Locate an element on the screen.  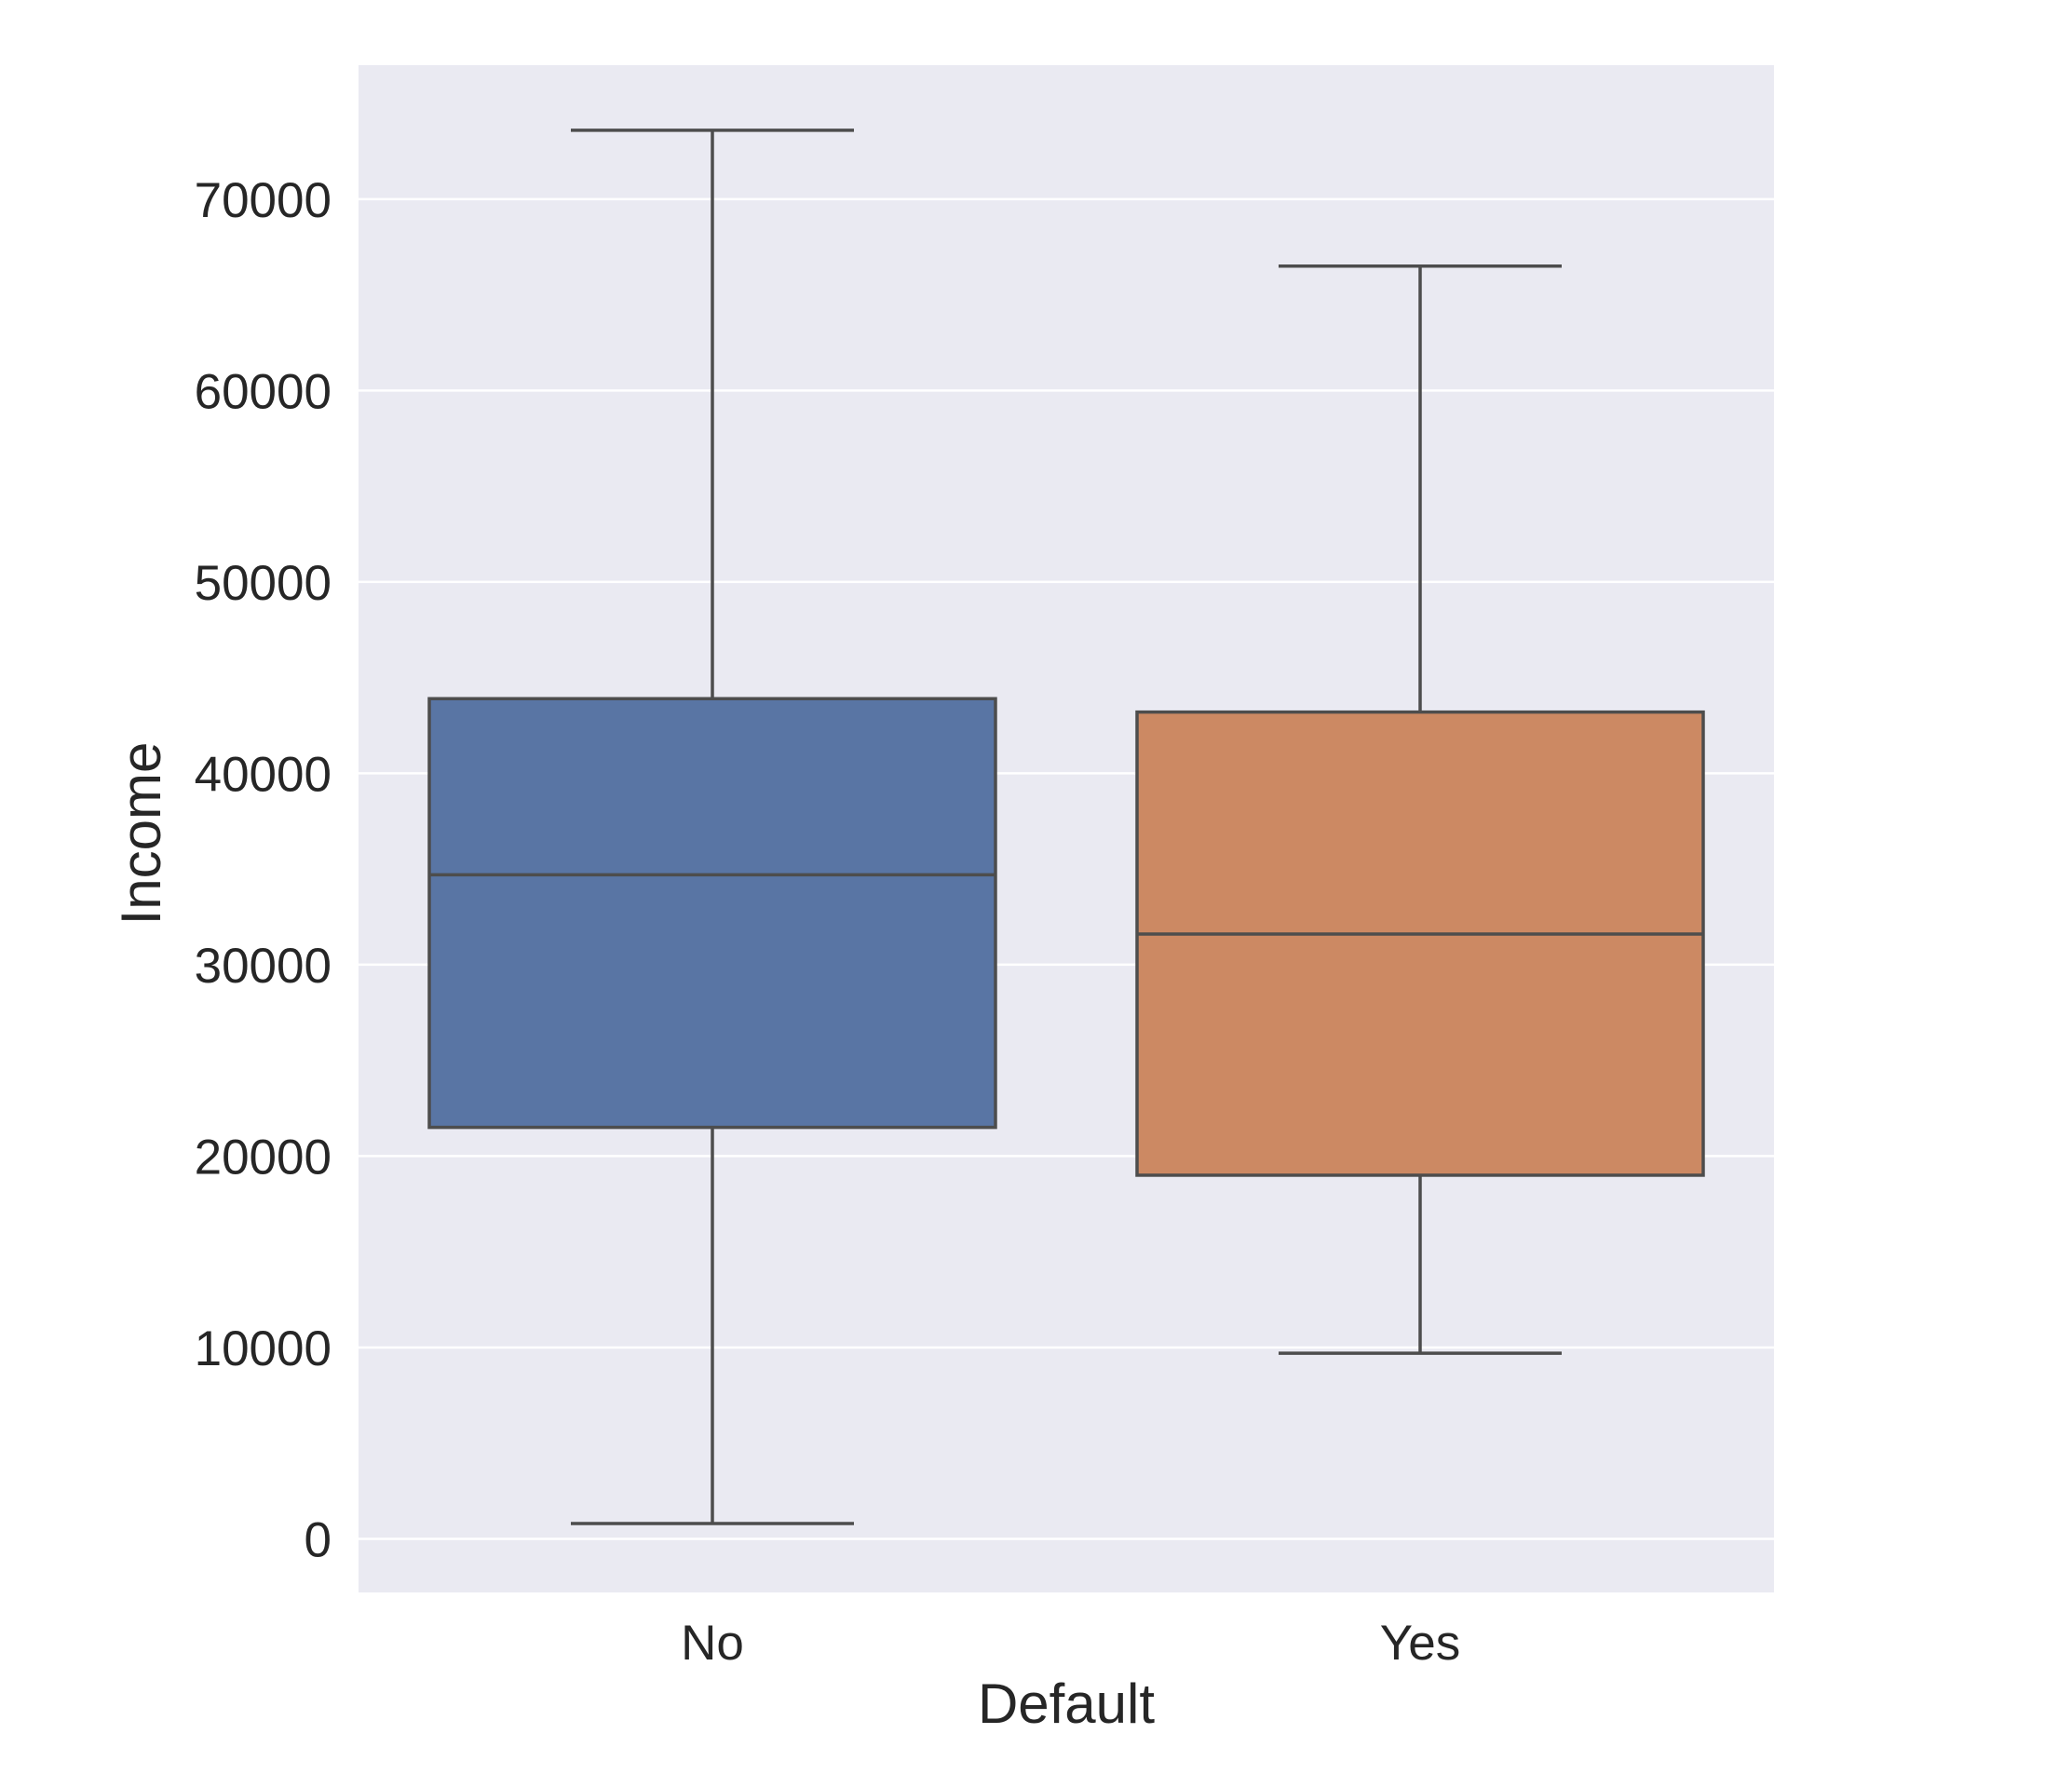
x-axis-label: Default is located at coordinates (1066, 1704).